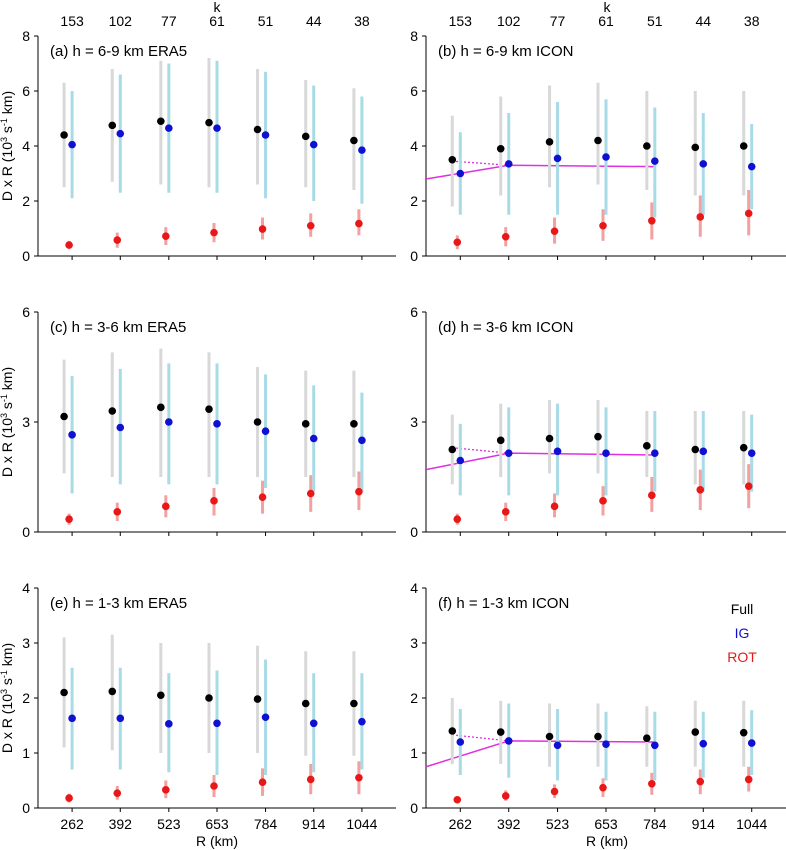 Image resolution: width=786 pixels, height=850 pixels. Describe the element at coordinates (118, 327) in the screenshot. I see `panel-title: (c) h = 3-6 km ERA5` at that location.